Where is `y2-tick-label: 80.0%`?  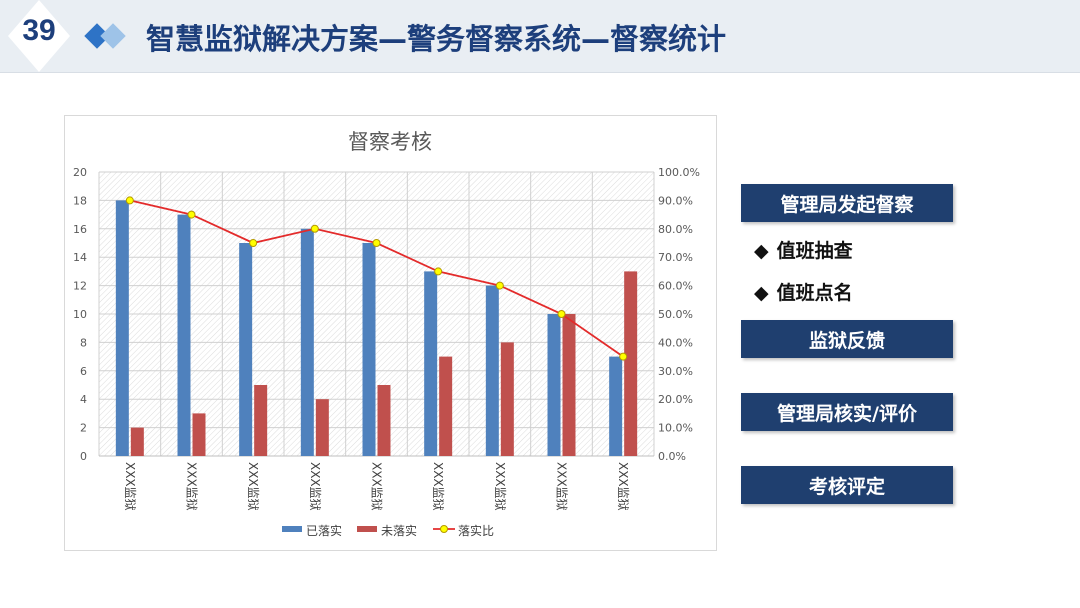
y2-tick-label: 80.0% is located at coordinates (675, 229).